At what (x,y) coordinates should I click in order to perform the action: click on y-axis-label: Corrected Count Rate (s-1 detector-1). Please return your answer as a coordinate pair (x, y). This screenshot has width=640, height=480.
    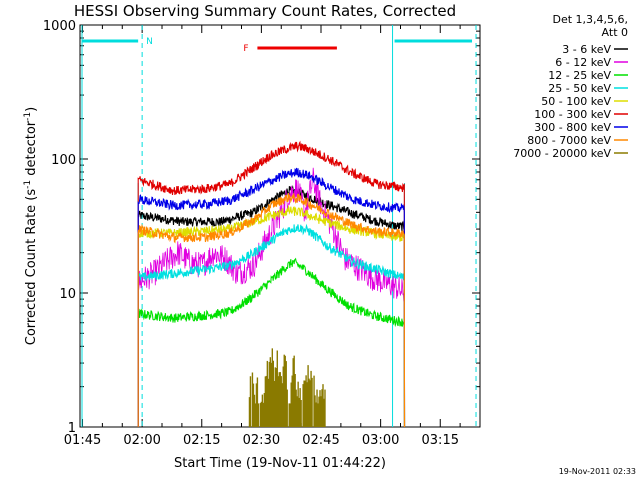
    Looking at the image, I should click on (31, 226).